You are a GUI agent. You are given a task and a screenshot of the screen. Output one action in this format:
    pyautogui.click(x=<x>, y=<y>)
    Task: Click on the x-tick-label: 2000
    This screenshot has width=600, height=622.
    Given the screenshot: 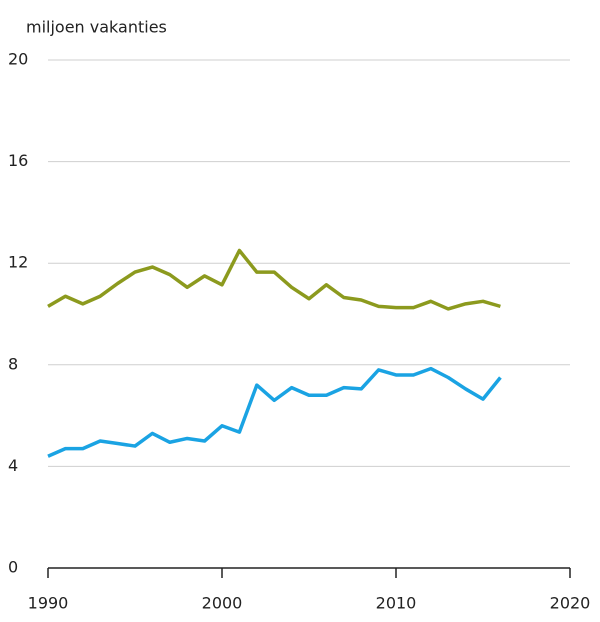 What is the action you would take?
    pyautogui.click(x=222, y=603)
    